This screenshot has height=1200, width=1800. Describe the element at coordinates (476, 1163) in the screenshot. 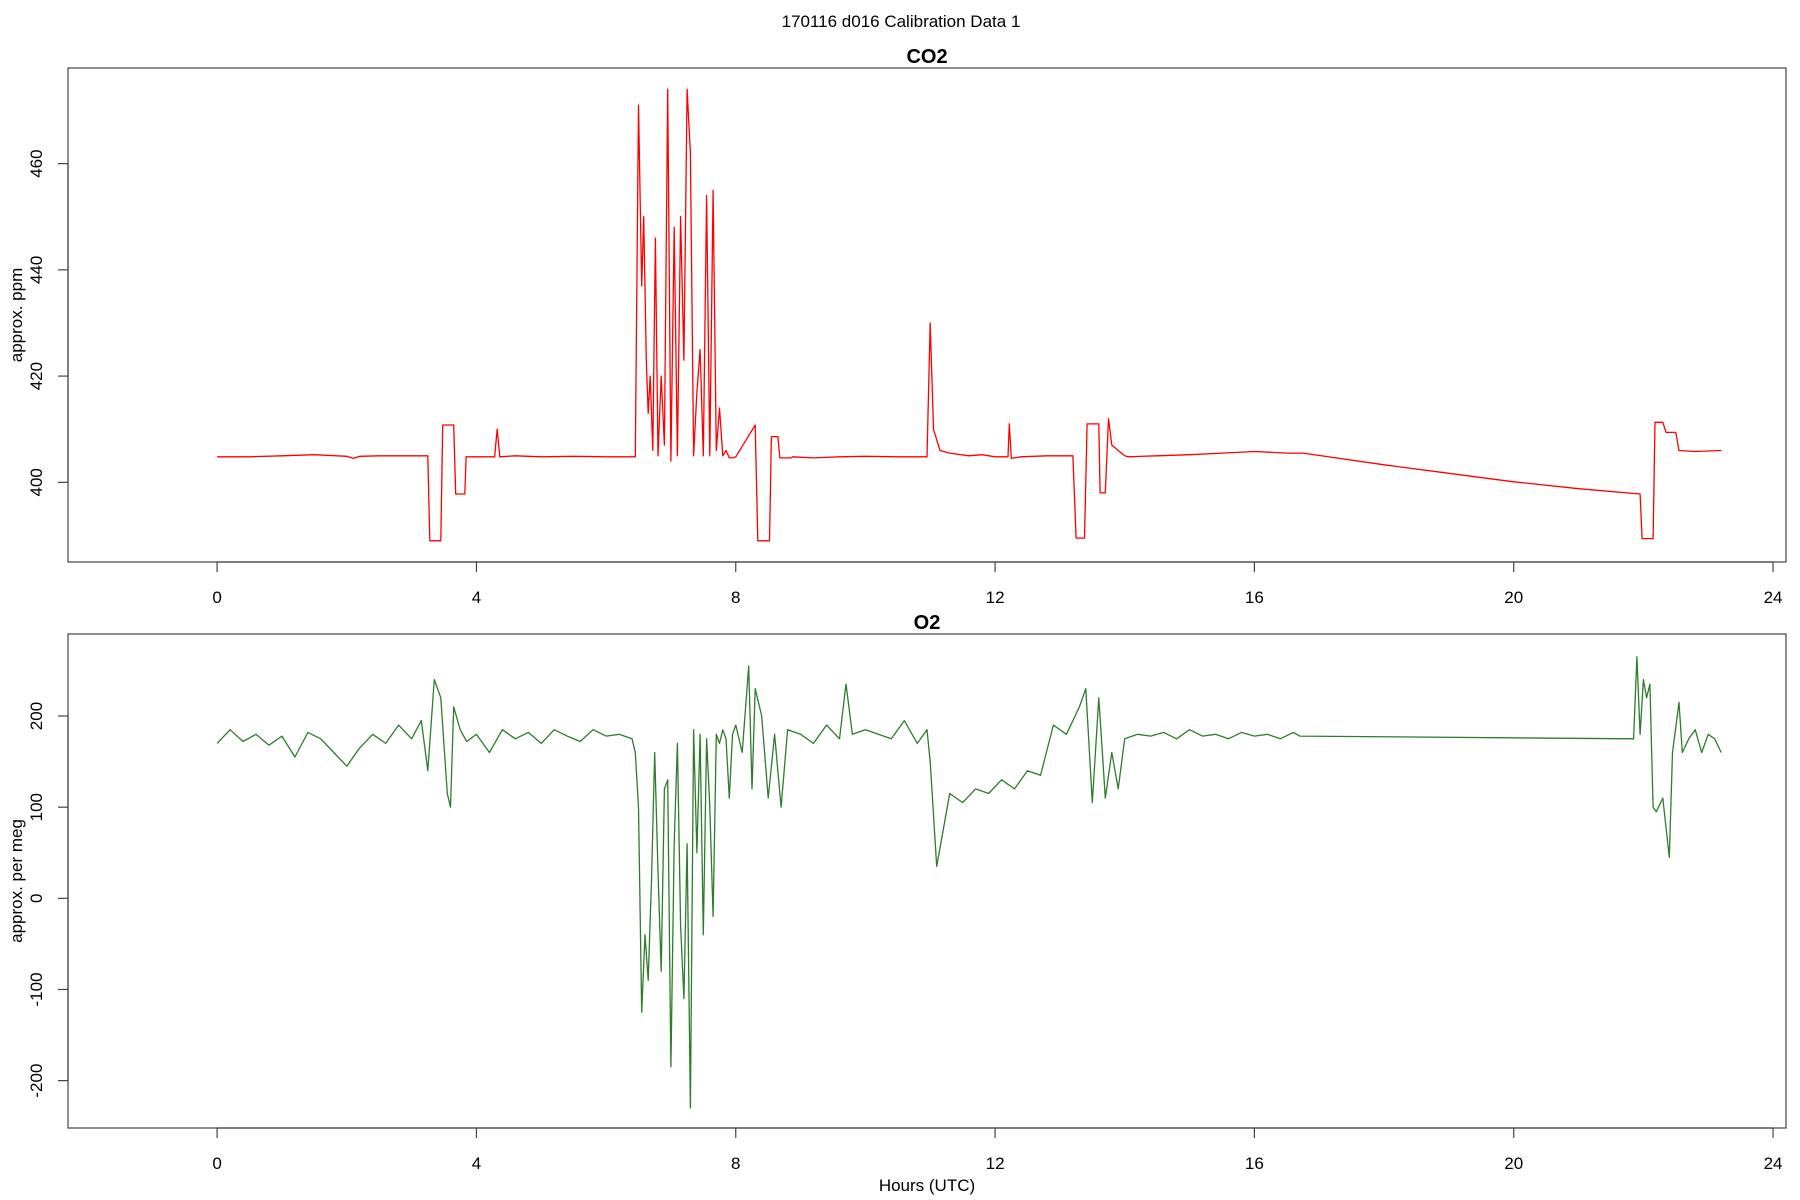

I see `o2-x-tick-label: 4` at that location.